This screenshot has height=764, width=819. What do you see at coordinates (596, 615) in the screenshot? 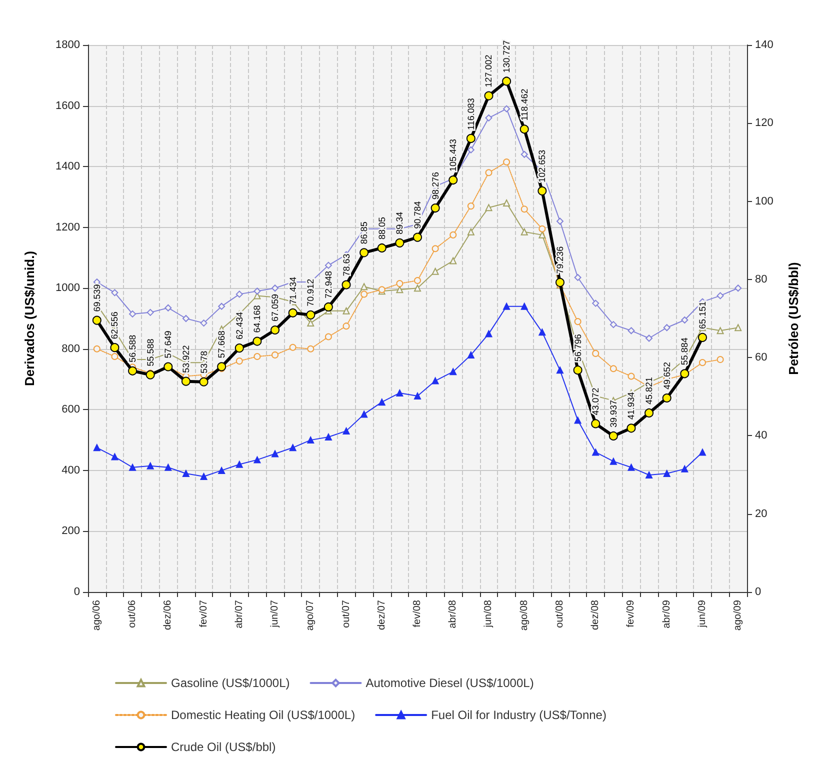
I see `x-tick-label: dez/08` at bounding box center [596, 615].